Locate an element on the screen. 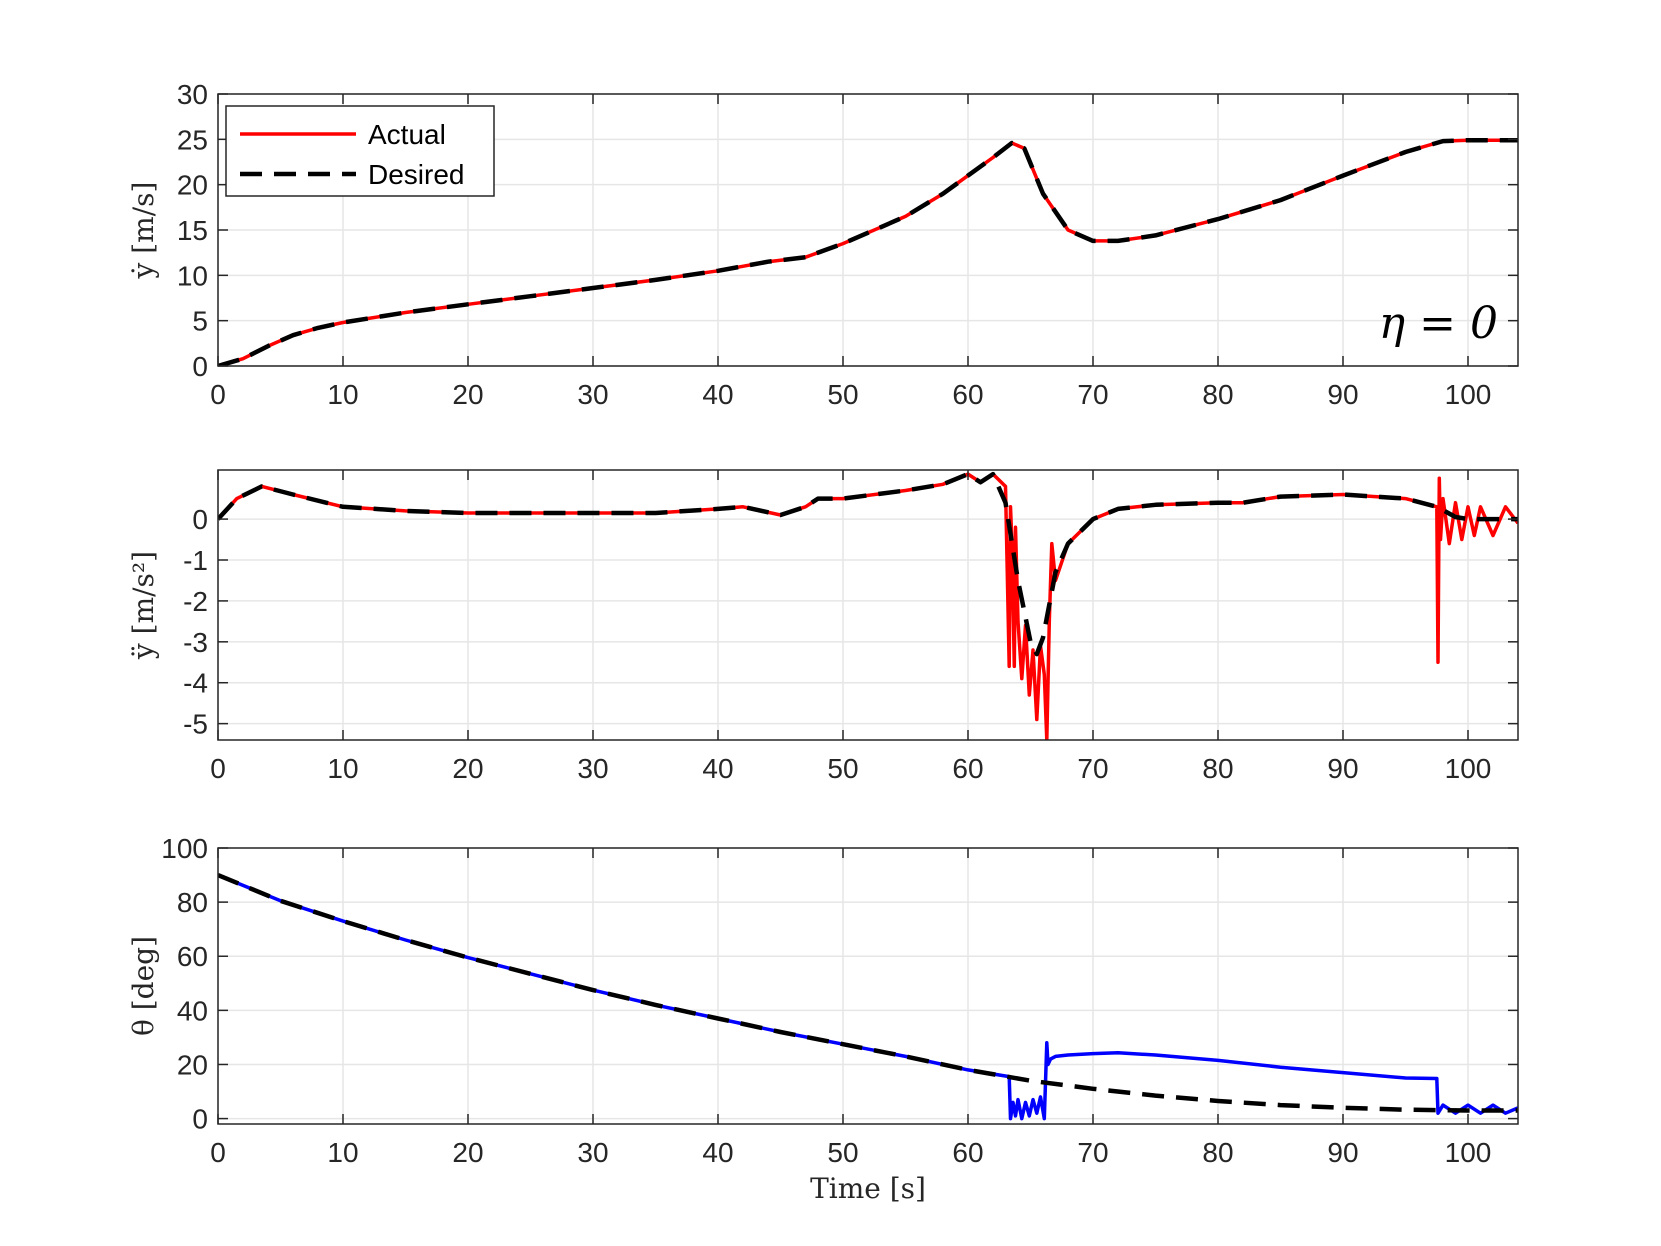  y-tick-label: 15 is located at coordinates (192, 230).